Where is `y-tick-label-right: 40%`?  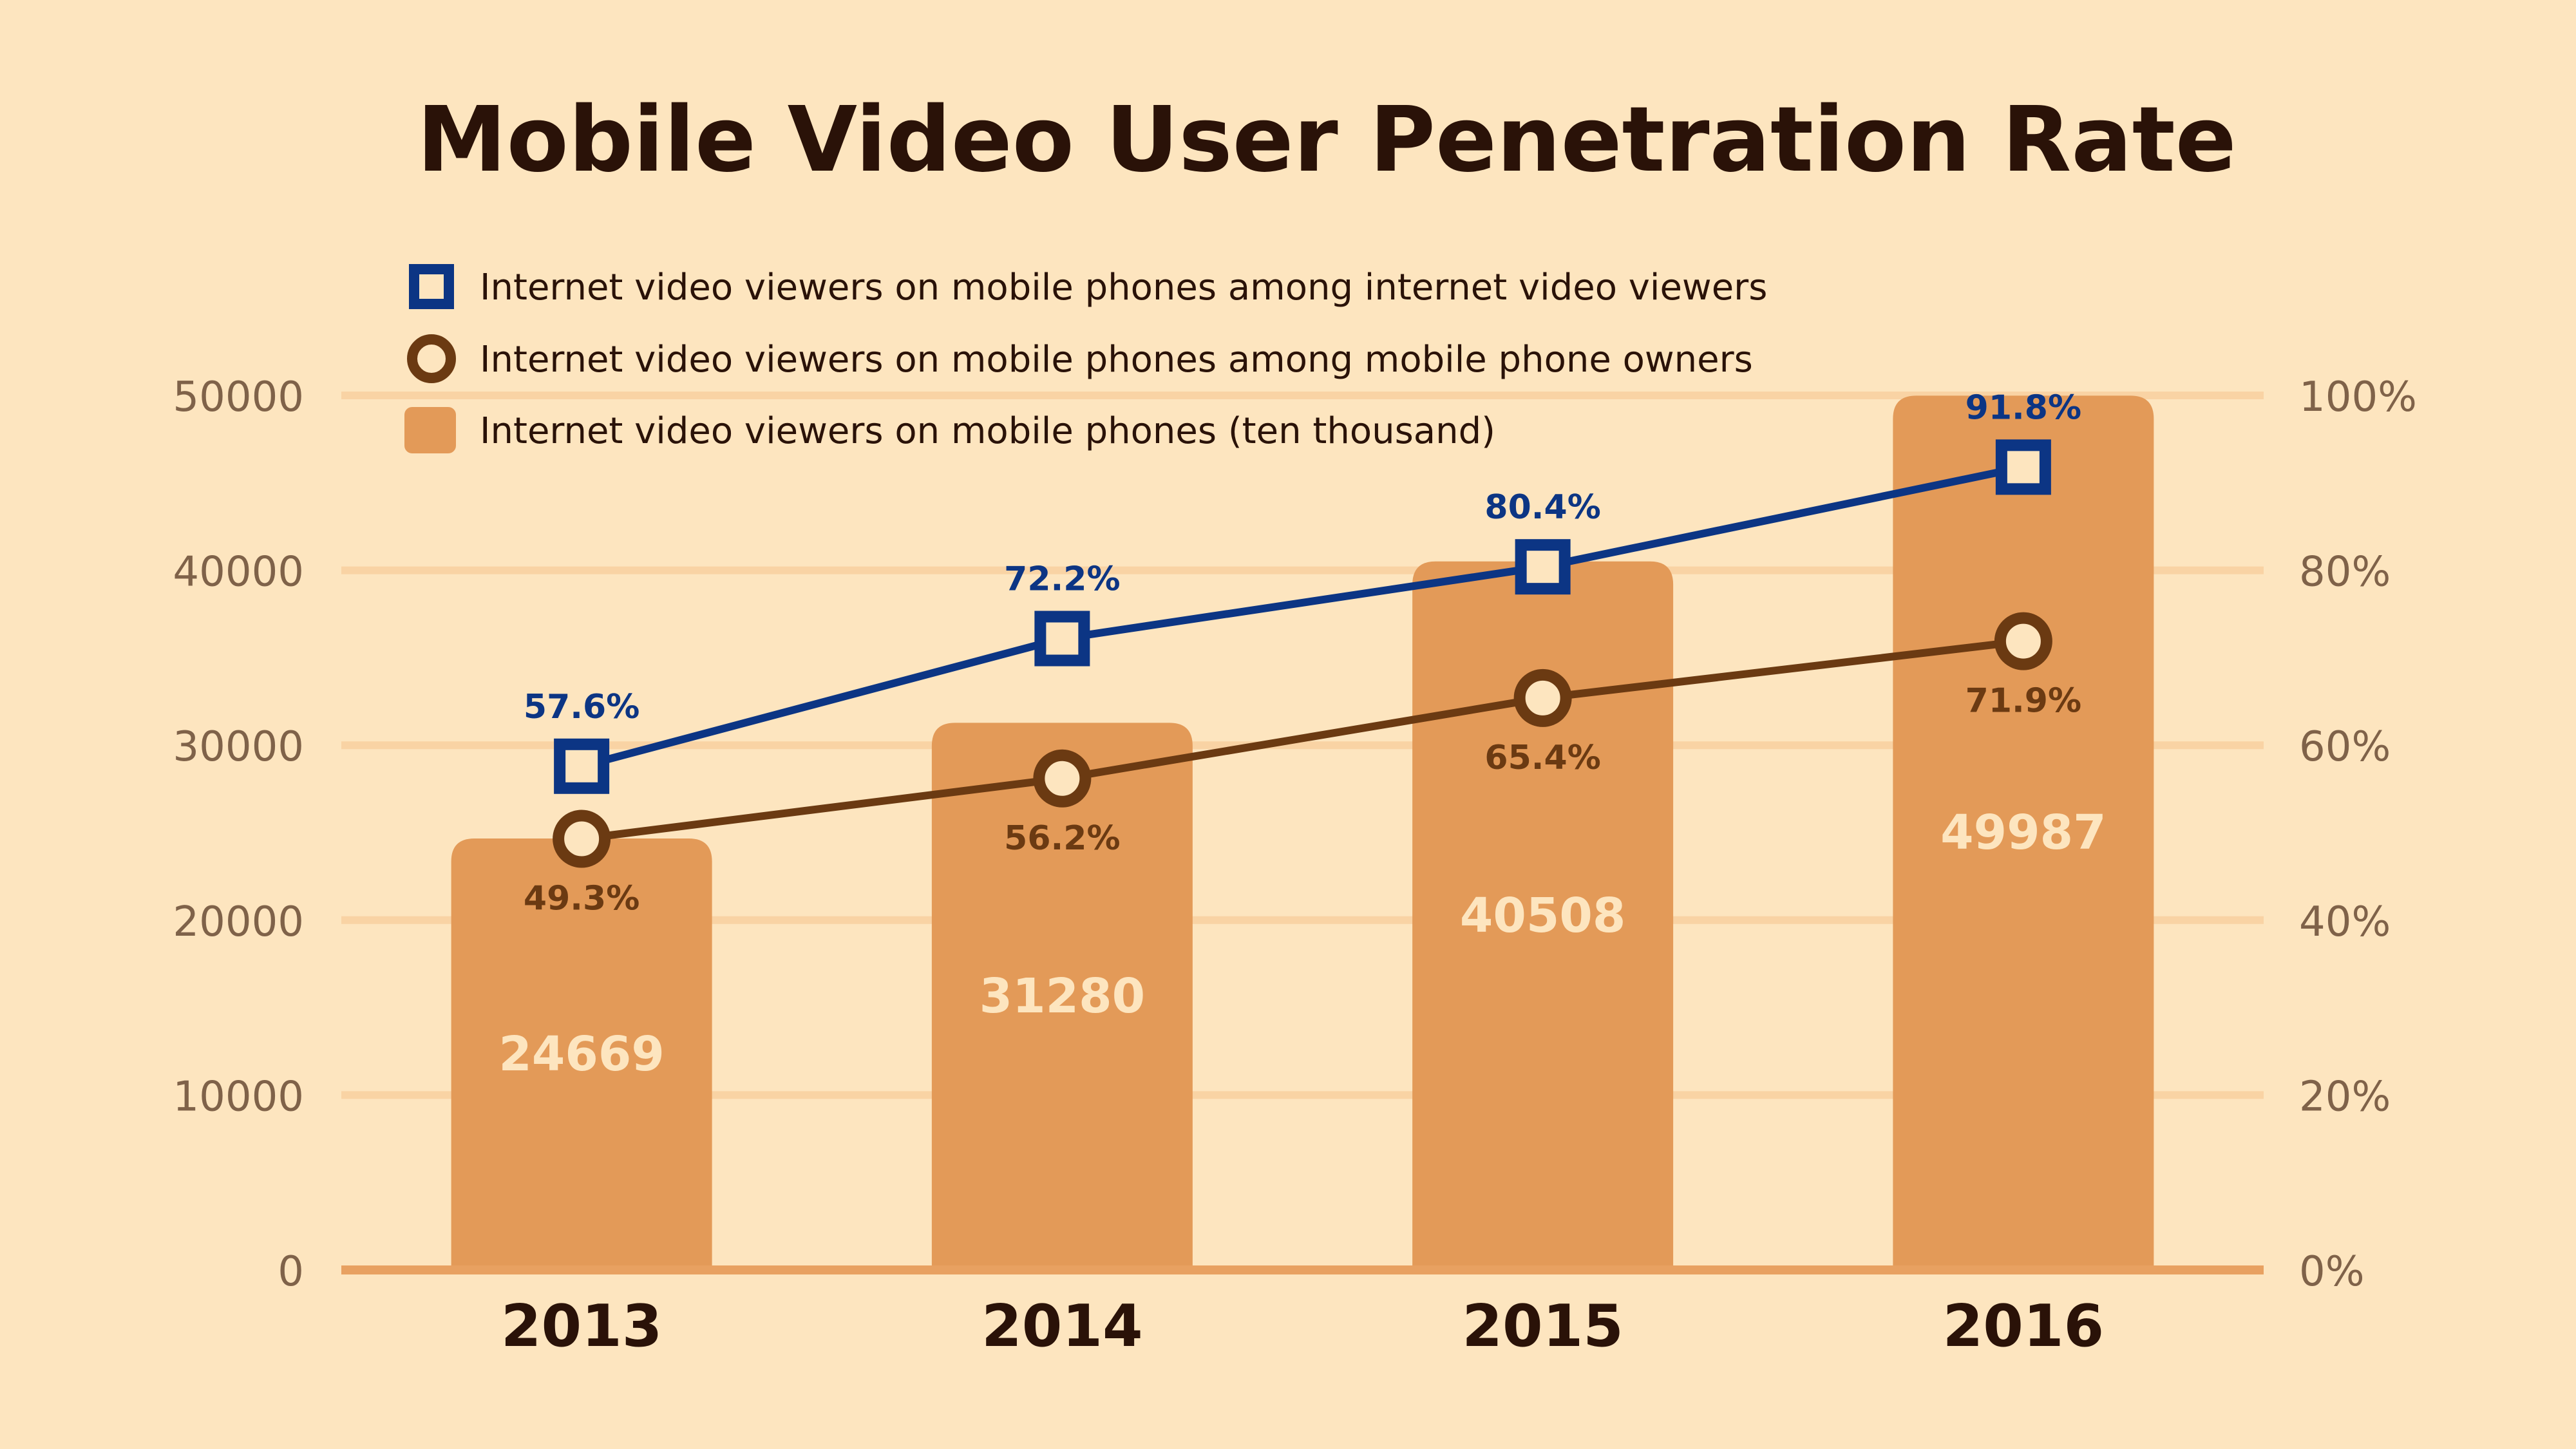 y-tick-label-right: 40% is located at coordinates (2345, 922).